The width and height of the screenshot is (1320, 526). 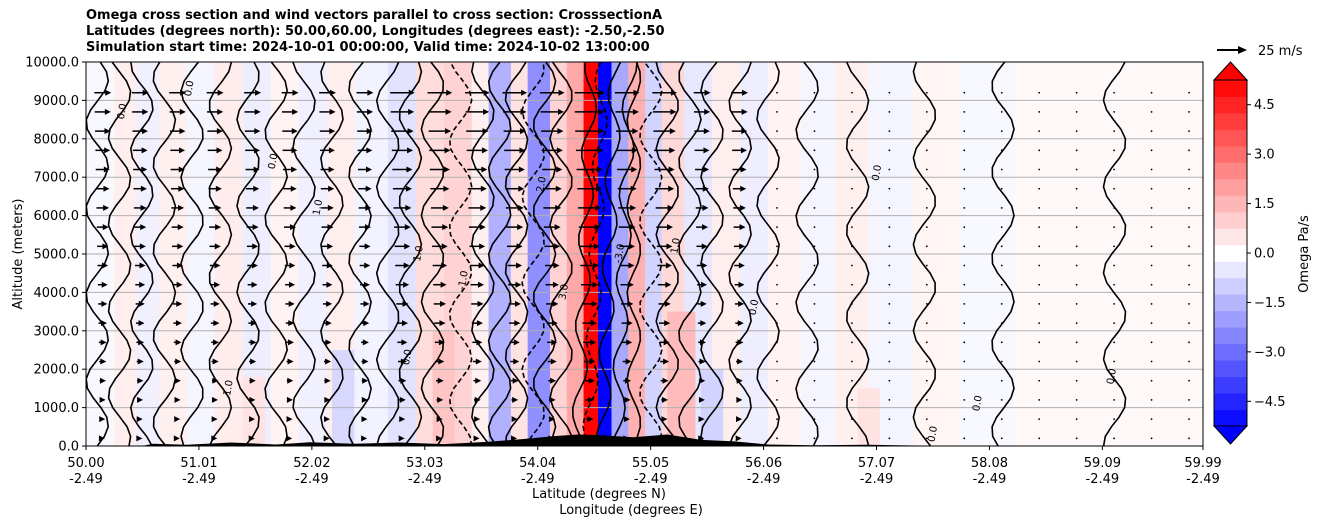 What do you see at coordinates (57, 139) in the screenshot?
I see `y-tick-label: 8000.0` at bounding box center [57, 139].